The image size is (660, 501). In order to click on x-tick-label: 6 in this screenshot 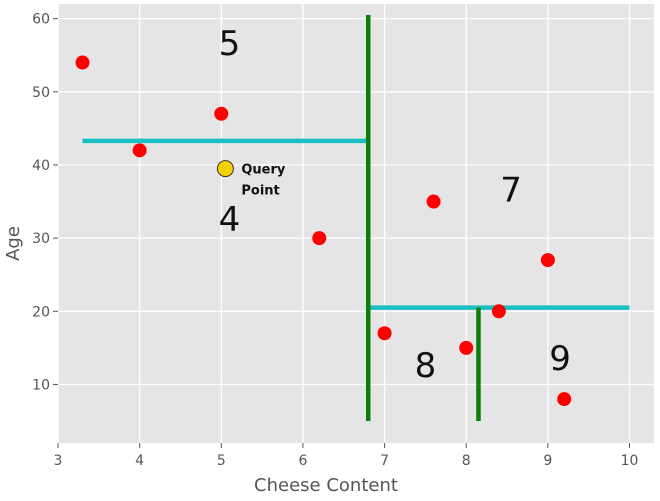, I will do `click(302, 461)`.